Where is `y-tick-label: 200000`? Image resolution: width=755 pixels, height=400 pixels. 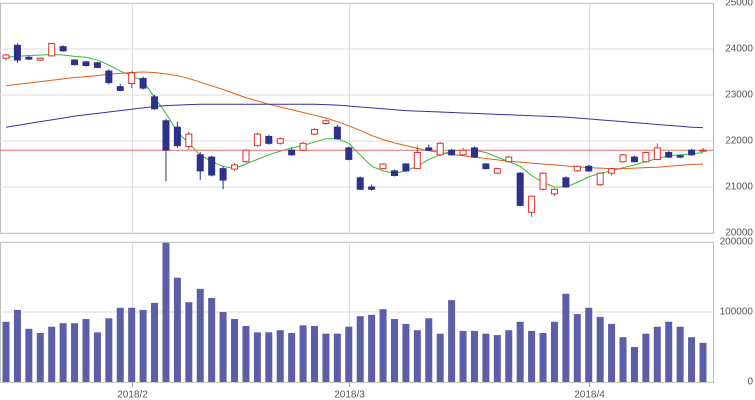
y-tick-label: 200000 is located at coordinates (737, 242).